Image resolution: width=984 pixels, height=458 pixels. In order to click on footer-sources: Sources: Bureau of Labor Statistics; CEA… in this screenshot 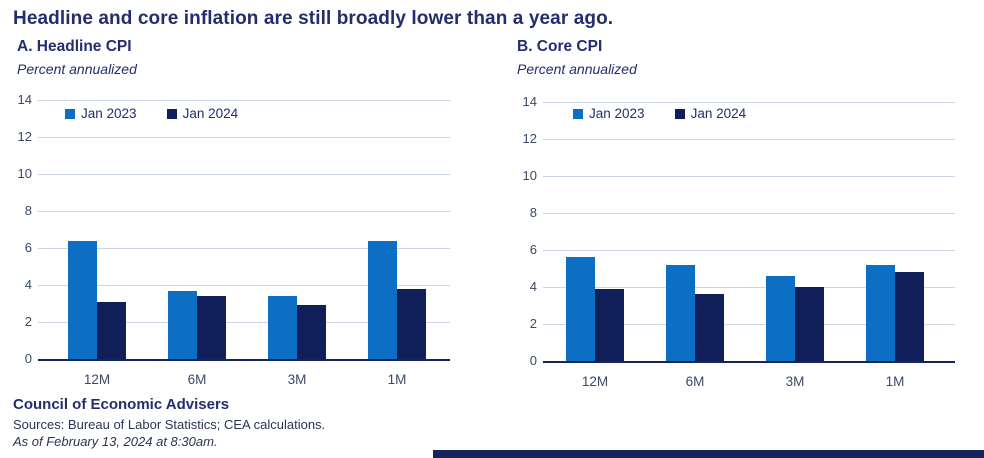, I will do `click(169, 424)`.